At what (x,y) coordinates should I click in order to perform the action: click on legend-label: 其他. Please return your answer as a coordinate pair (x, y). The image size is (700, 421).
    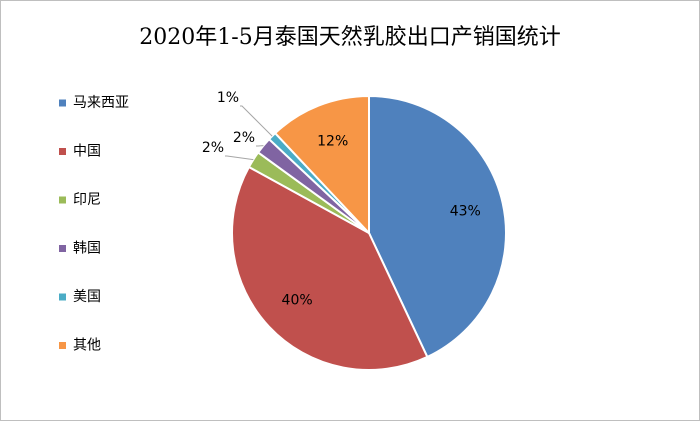
    Looking at the image, I should click on (87, 346).